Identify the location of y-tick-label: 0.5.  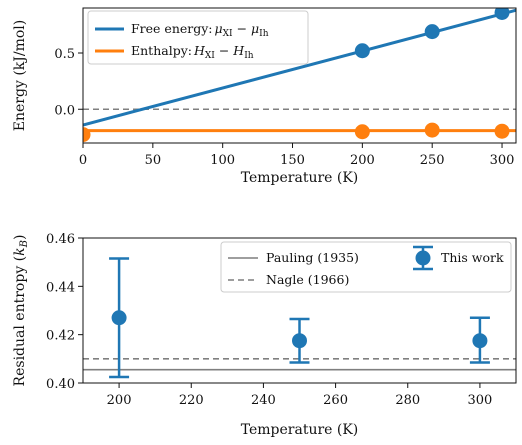
(64, 54).